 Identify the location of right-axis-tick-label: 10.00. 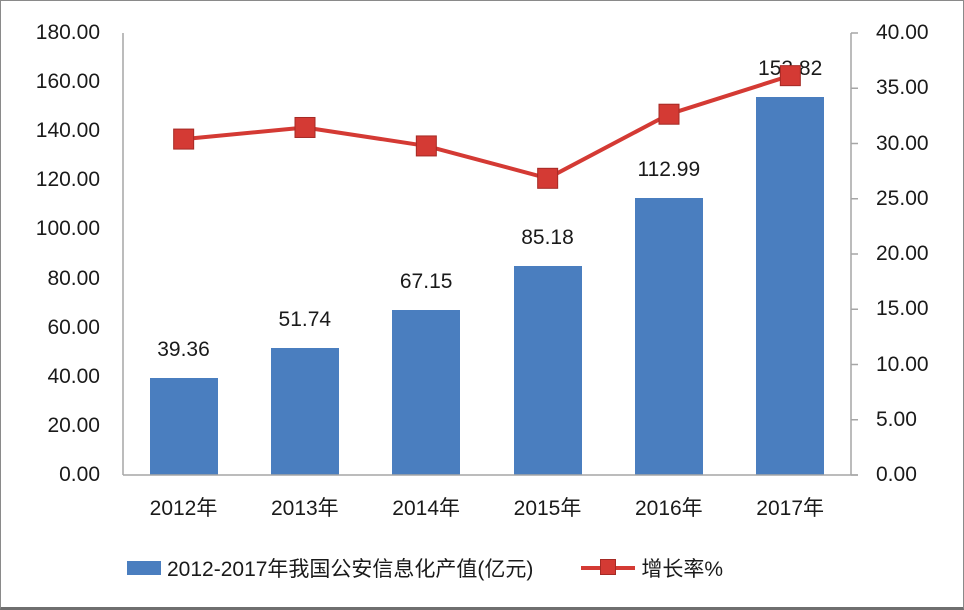
(902, 364).